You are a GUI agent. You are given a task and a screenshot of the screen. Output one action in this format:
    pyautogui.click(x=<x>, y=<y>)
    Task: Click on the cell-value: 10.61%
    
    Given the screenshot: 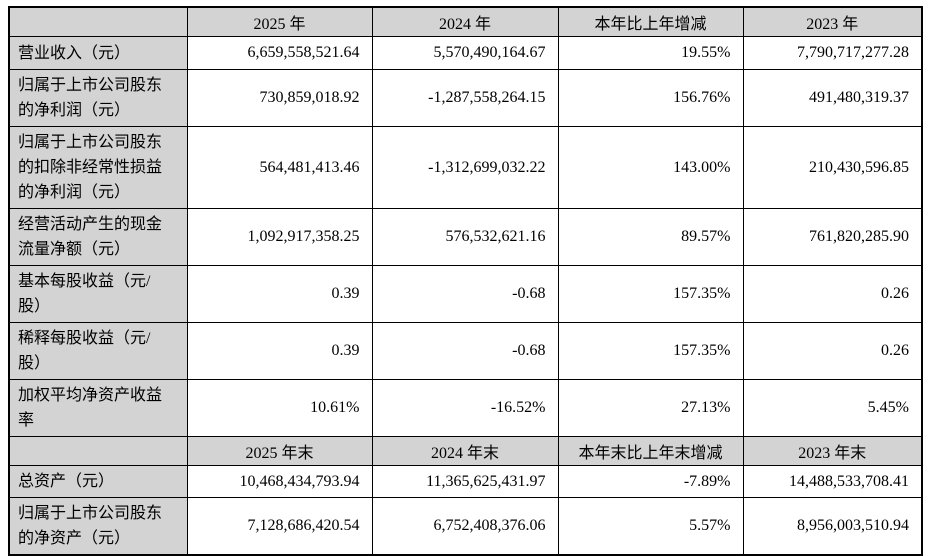 What is the action you would take?
    pyautogui.click(x=279, y=408)
    